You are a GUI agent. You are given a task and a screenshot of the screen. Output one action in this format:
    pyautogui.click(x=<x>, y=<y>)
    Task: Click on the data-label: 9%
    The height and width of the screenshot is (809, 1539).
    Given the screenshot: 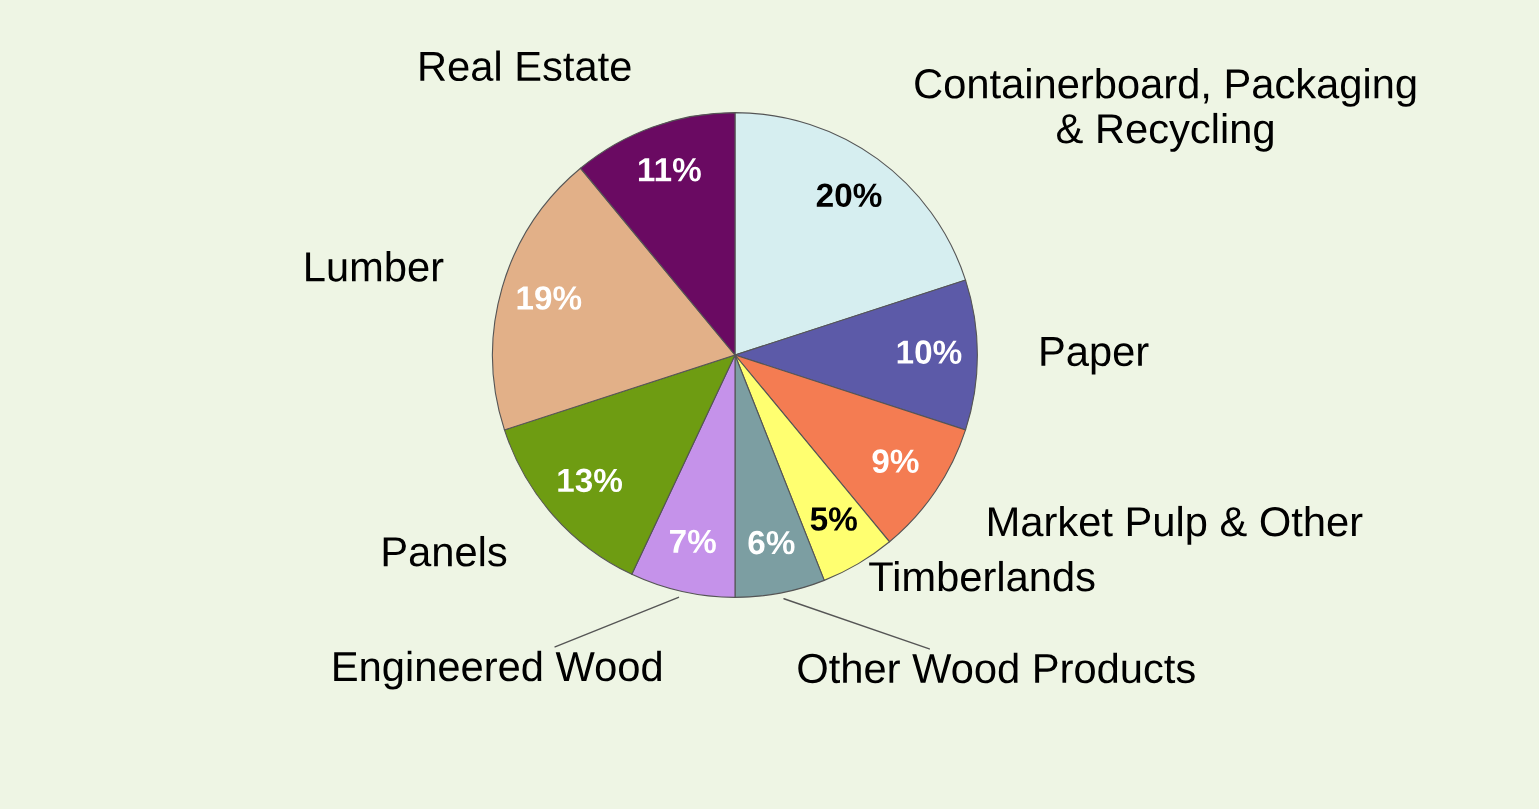 What is the action you would take?
    pyautogui.click(x=895, y=461)
    